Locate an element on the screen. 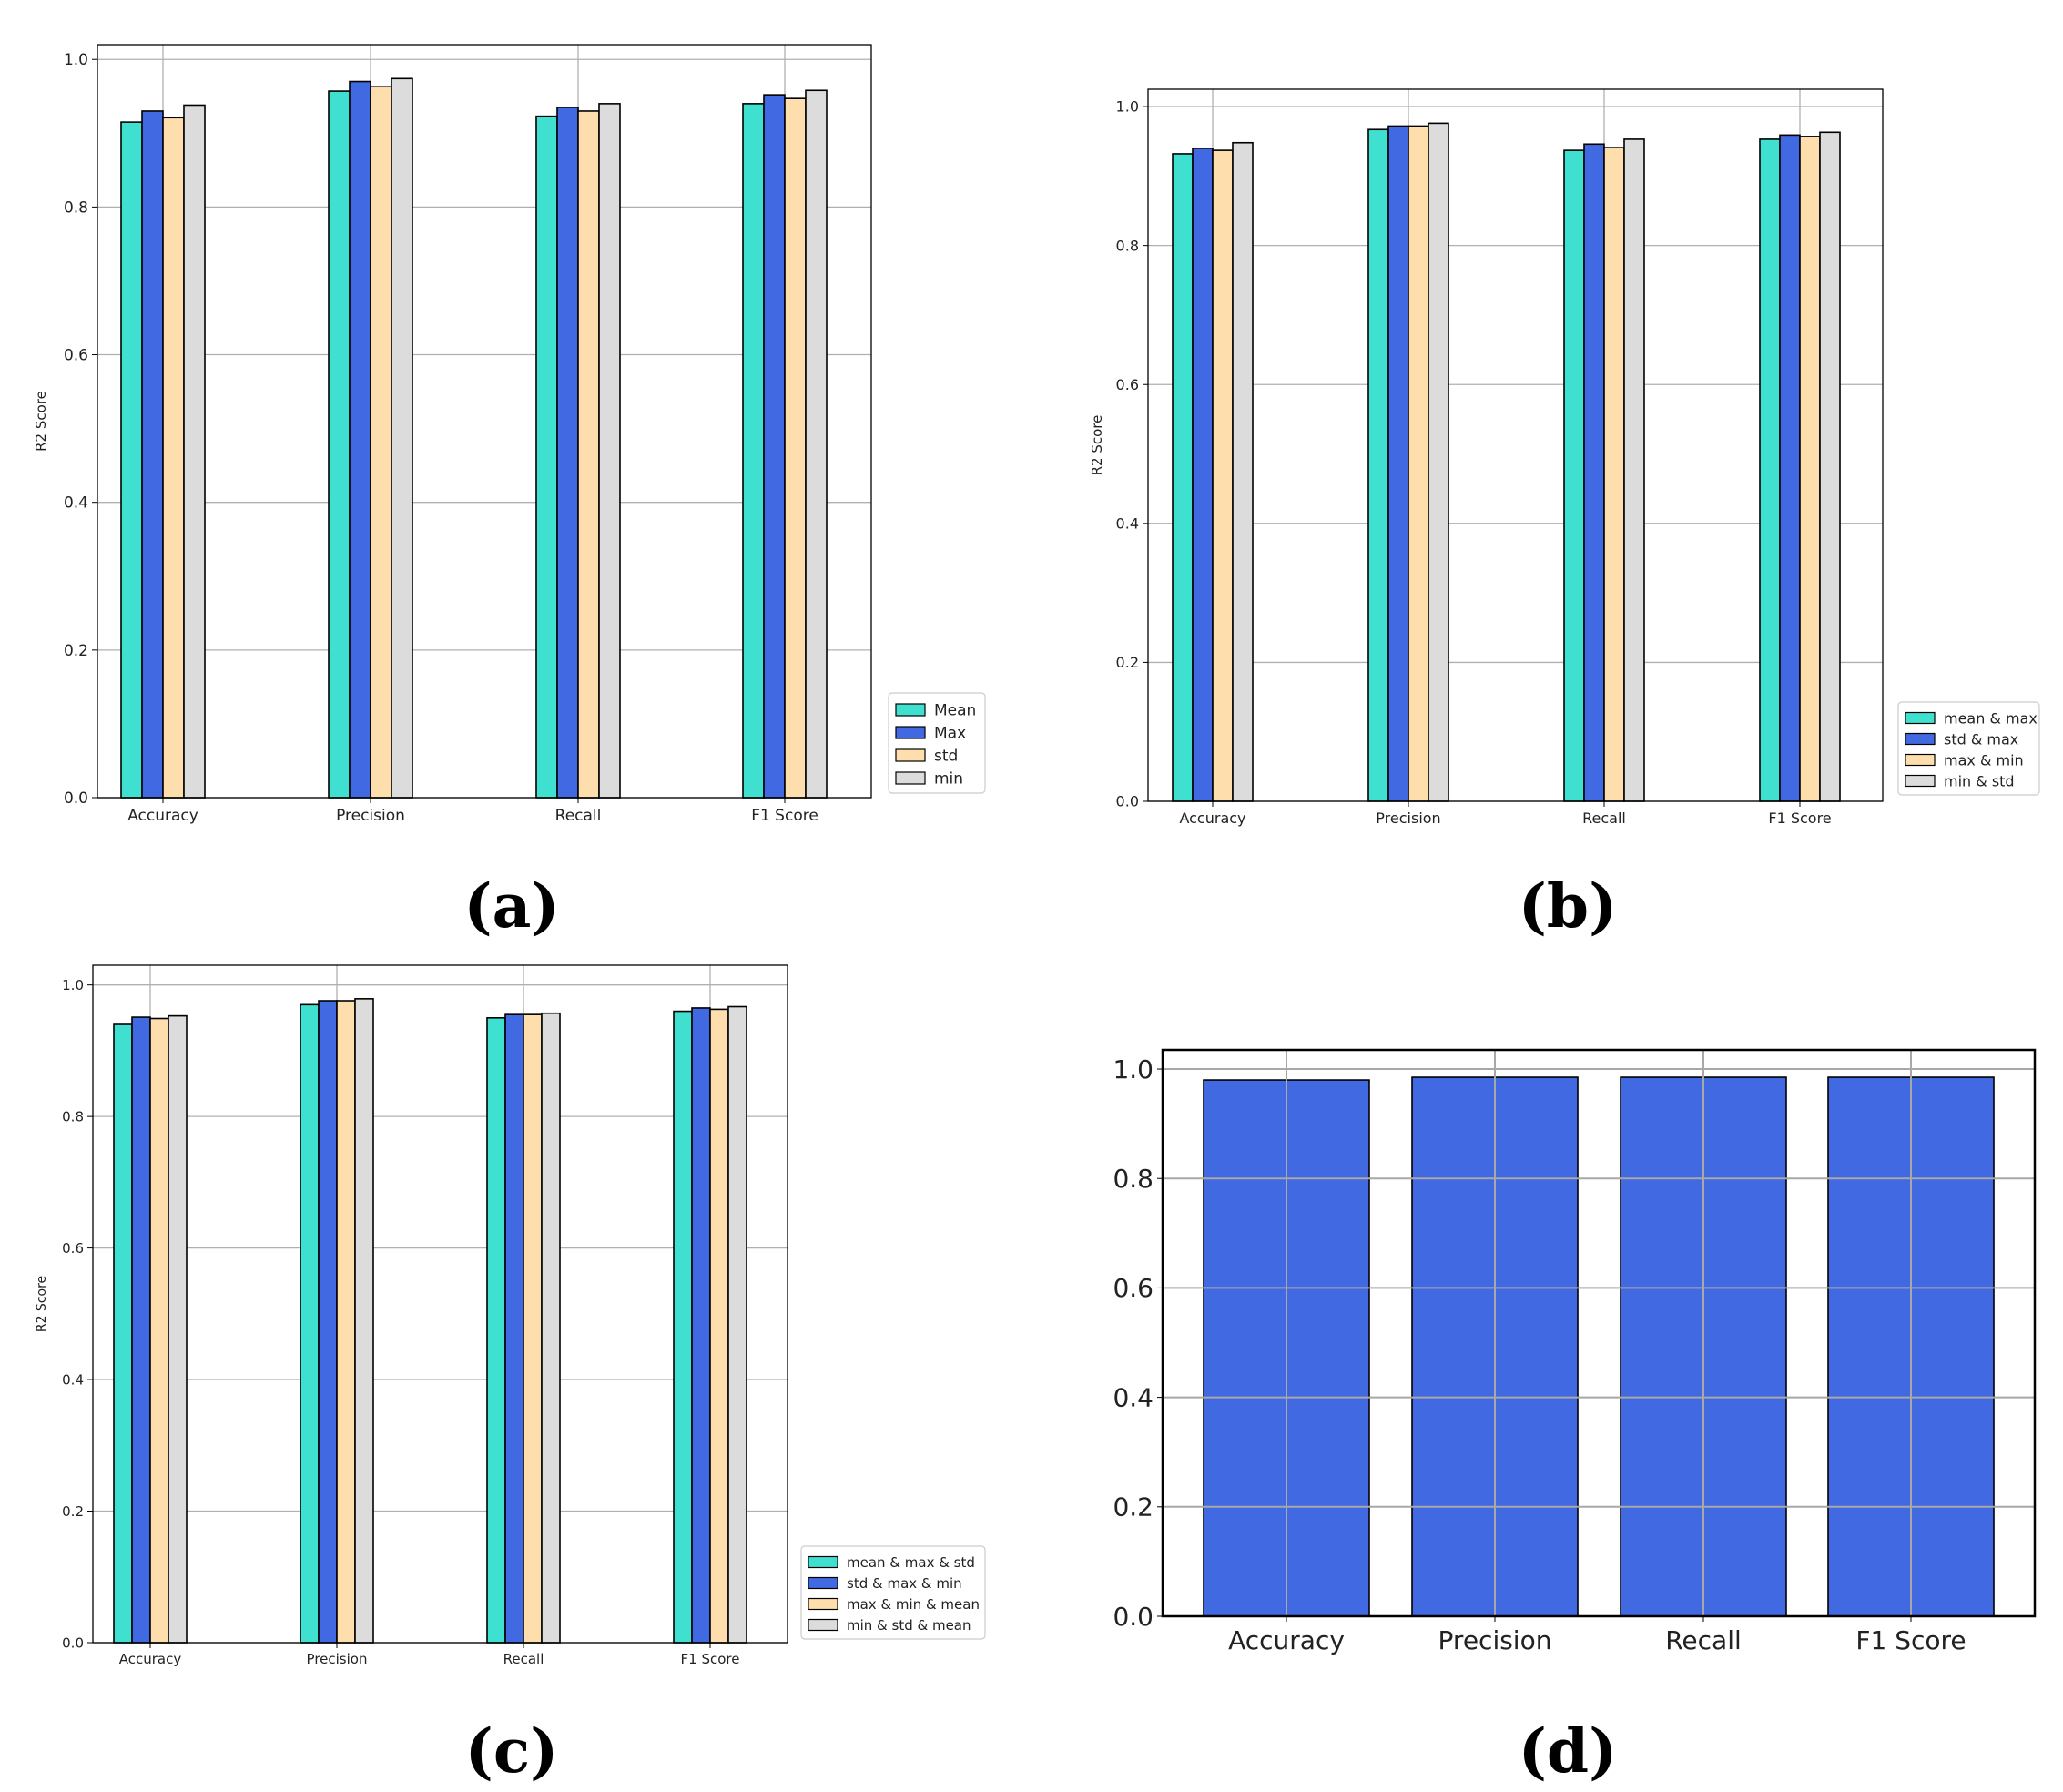 The height and width of the screenshot is (1792, 2063). panel-caption: (c) is located at coordinates (512, 1751).